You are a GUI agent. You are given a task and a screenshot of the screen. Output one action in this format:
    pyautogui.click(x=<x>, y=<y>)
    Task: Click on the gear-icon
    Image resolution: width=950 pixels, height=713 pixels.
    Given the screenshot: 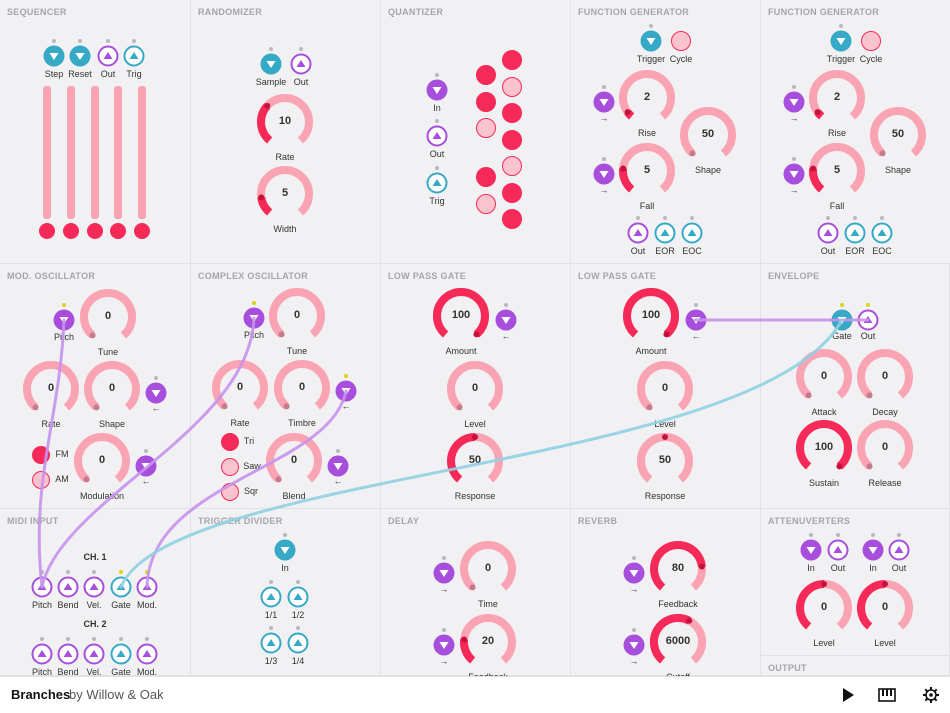 What is the action you would take?
    pyautogui.click(x=931, y=695)
    